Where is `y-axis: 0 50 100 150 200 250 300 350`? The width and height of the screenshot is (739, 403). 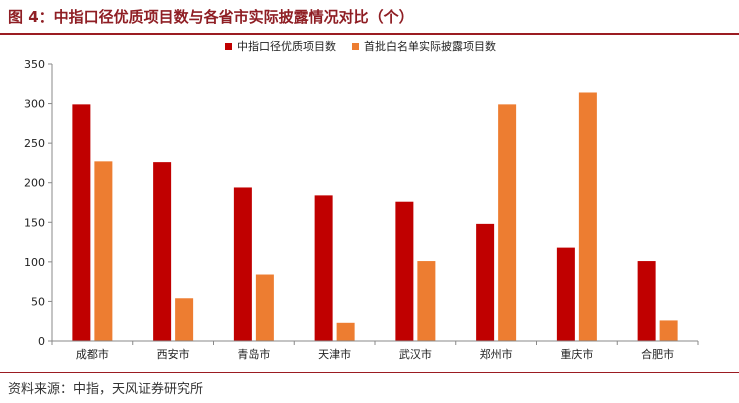 y-axis: 0 50 100 150 200 250 300 350 is located at coordinates (38, 203).